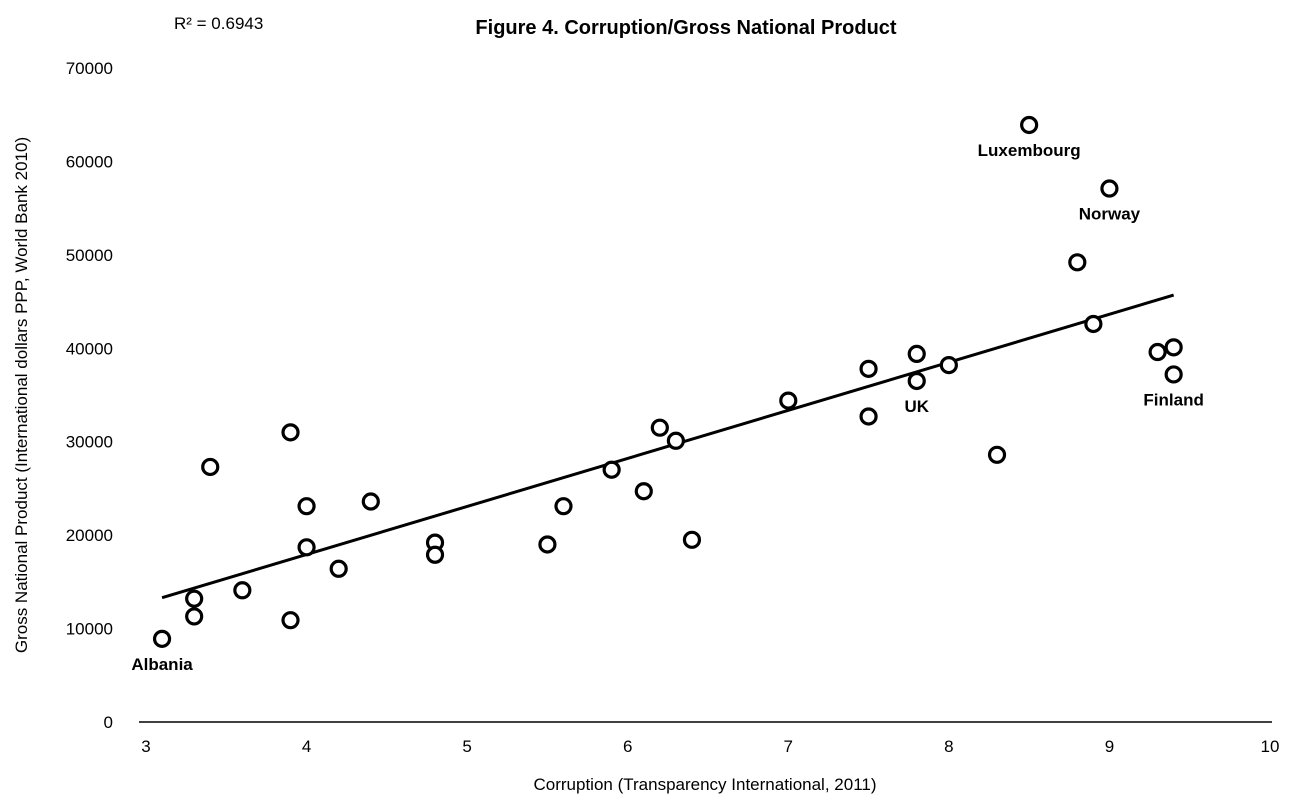 The height and width of the screenshot is (807, 1301). Describe the element at coordinates (1173, 399) in the screenshot. I see `point-label: Finland` at that location.